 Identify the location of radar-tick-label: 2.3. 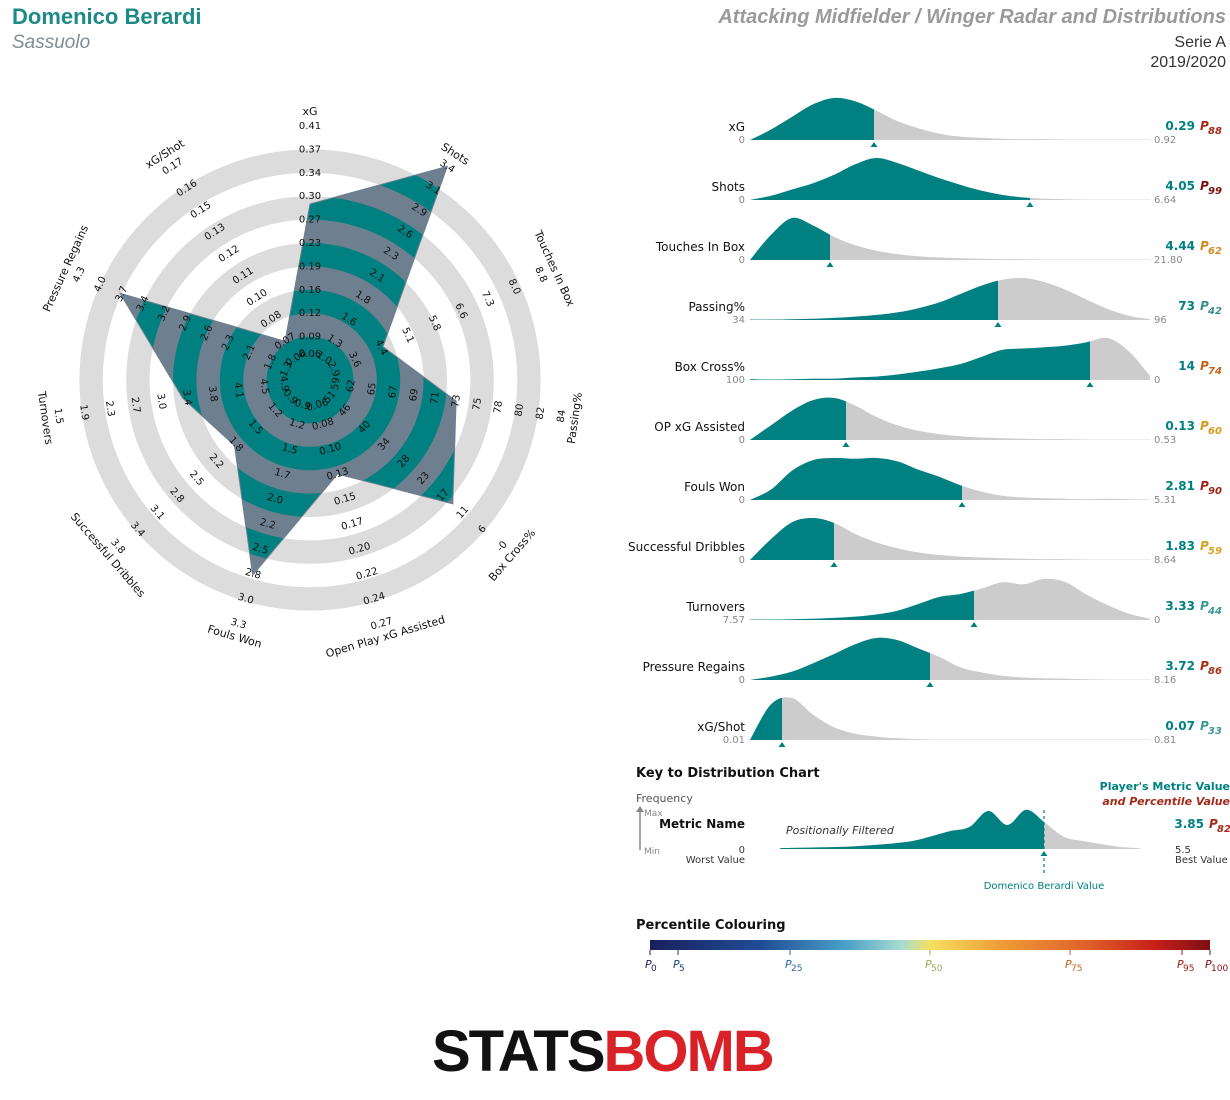
(109, 408).